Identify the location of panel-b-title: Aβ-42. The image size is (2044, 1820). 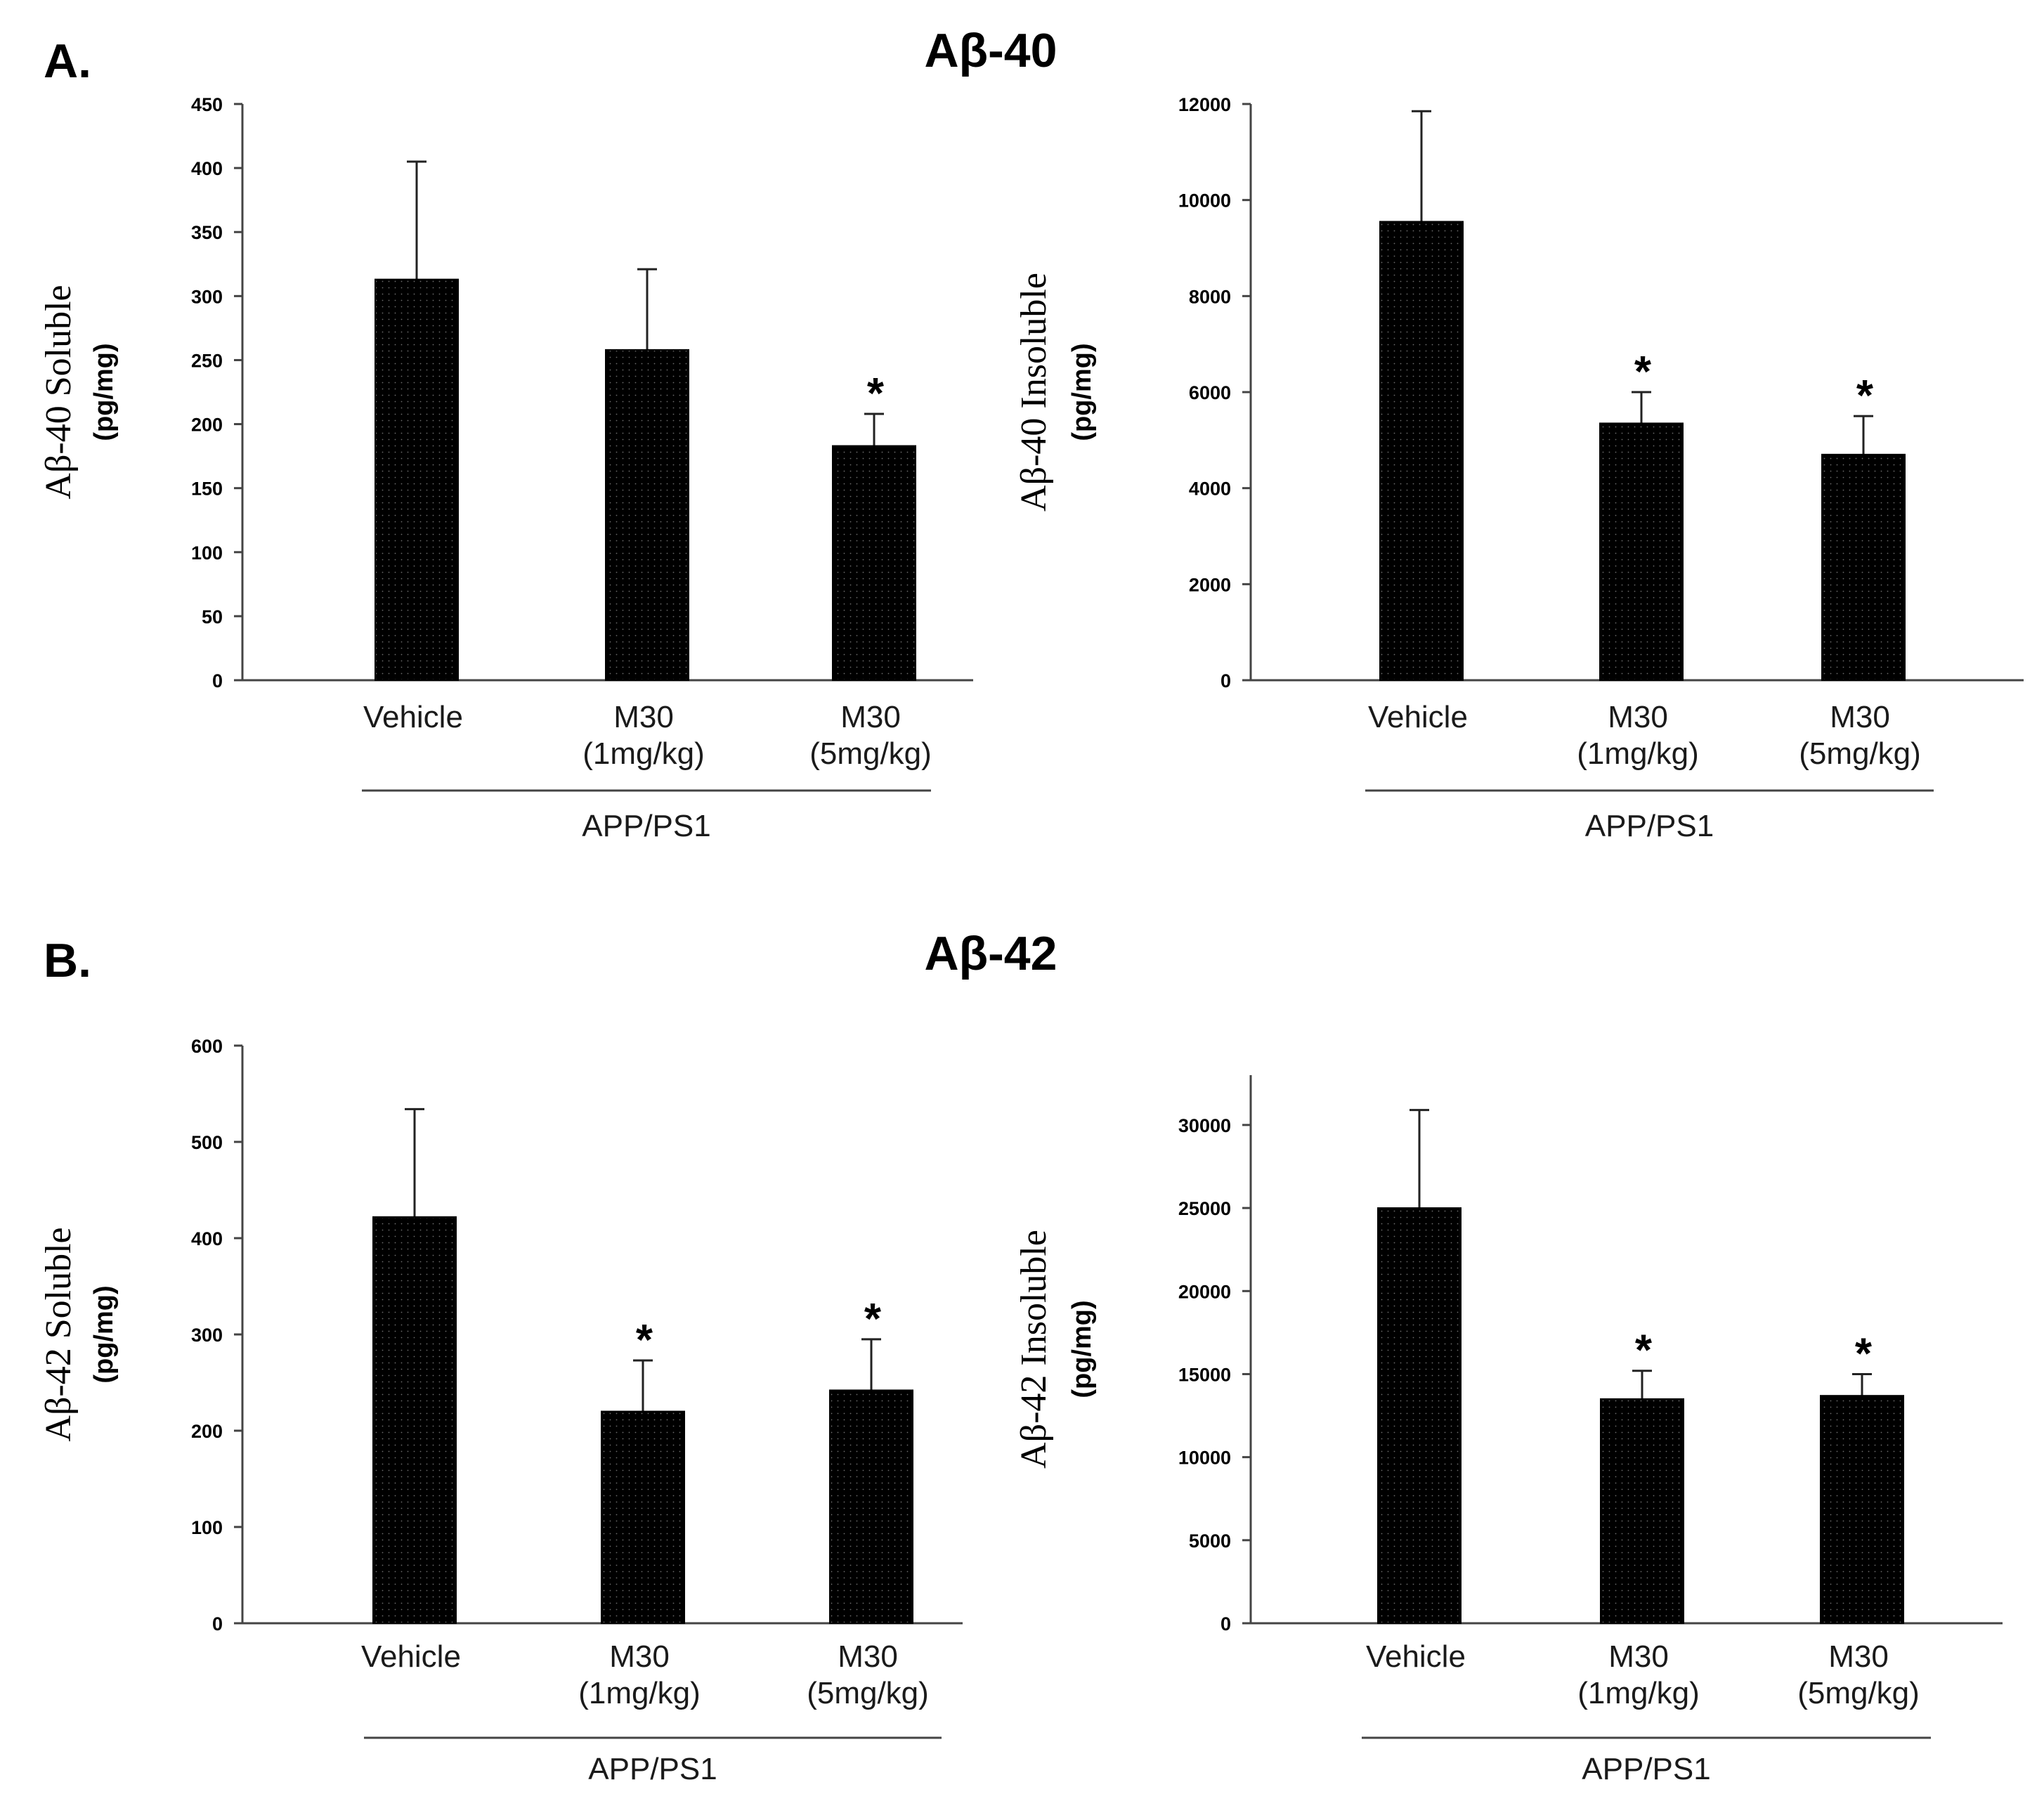
(991, 954).